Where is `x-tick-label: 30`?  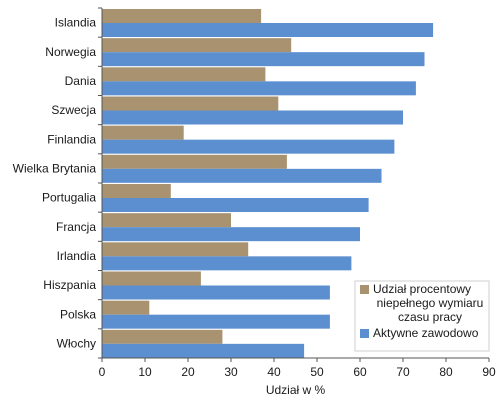
x-tick-label: 30 is located at coordinates (231, 372).